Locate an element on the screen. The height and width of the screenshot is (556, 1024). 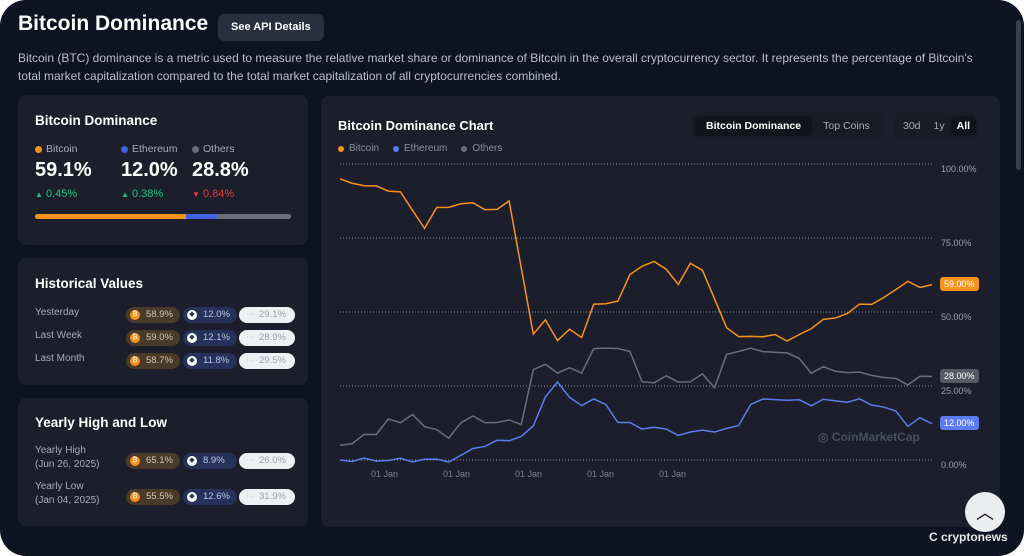
last-value-tag-ethereum: 12.00% is located at coordinates (959, 423).